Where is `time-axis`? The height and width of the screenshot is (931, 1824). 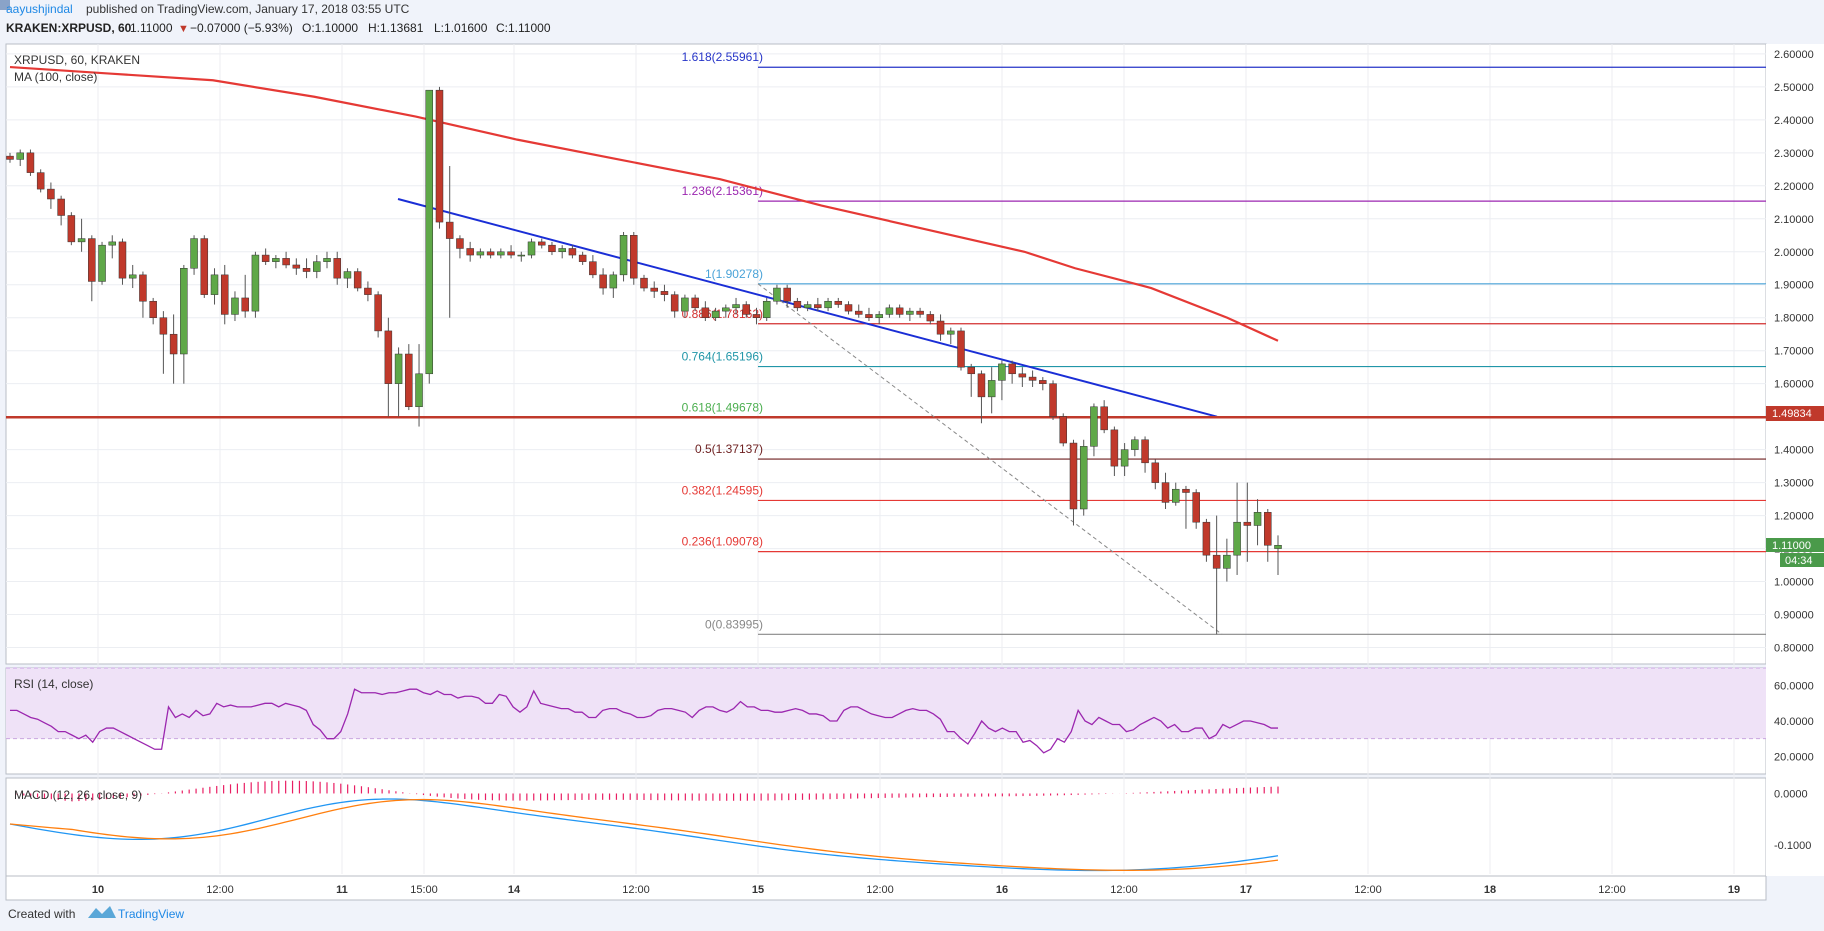
time-axis is located at coordinates (886, 888).